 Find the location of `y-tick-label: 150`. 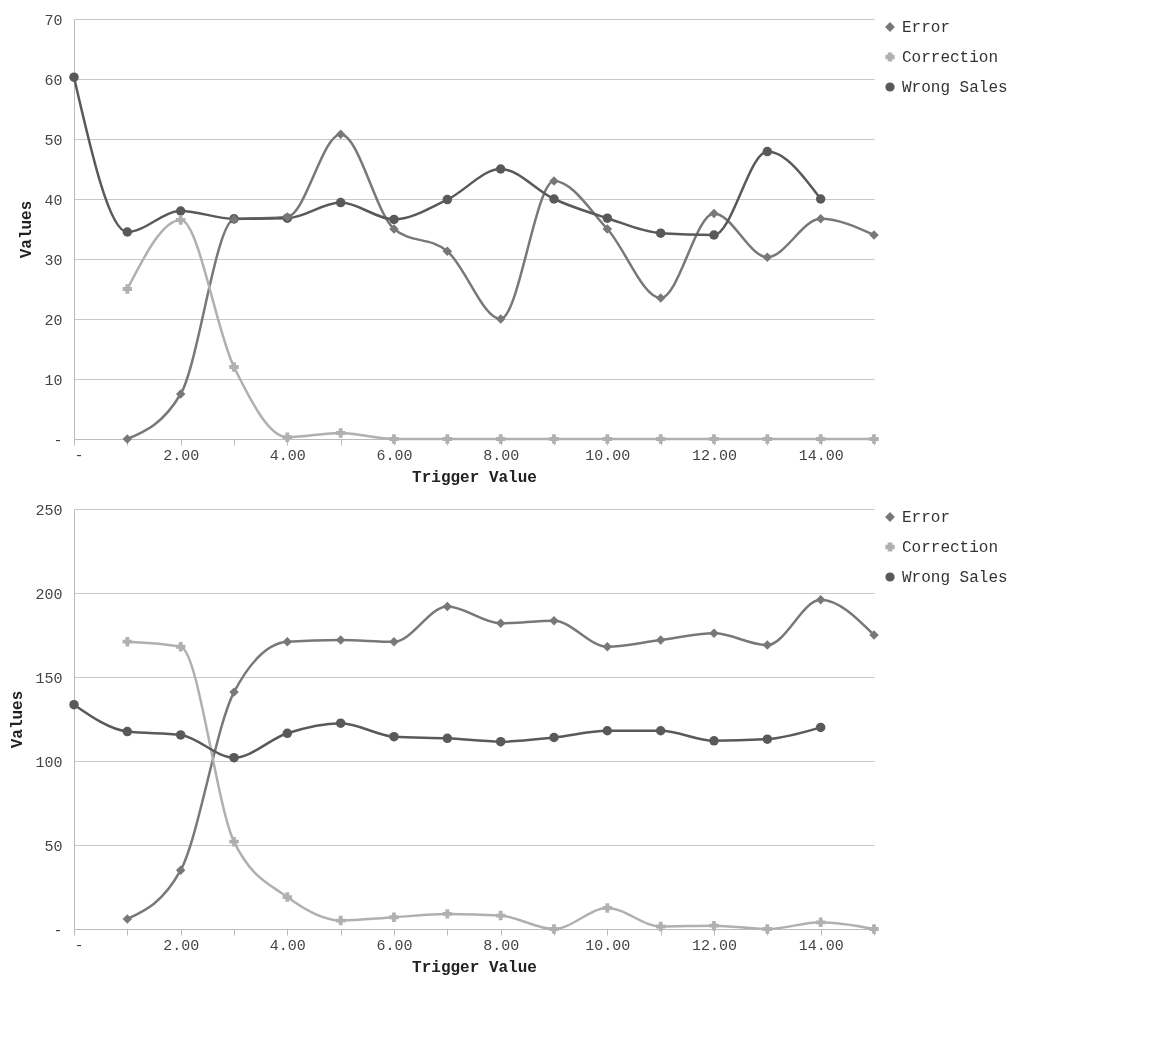

y-tick-label: 150 is located at coordinates (49, 679).